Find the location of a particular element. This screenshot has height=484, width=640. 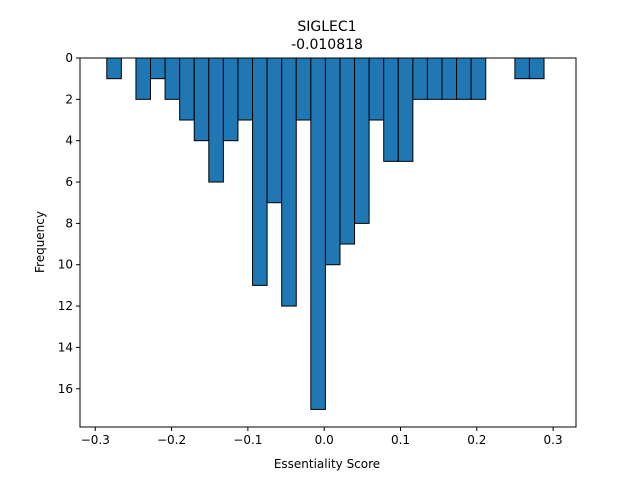

y-axis-label: Frequency is located at coordinates (40, 242).